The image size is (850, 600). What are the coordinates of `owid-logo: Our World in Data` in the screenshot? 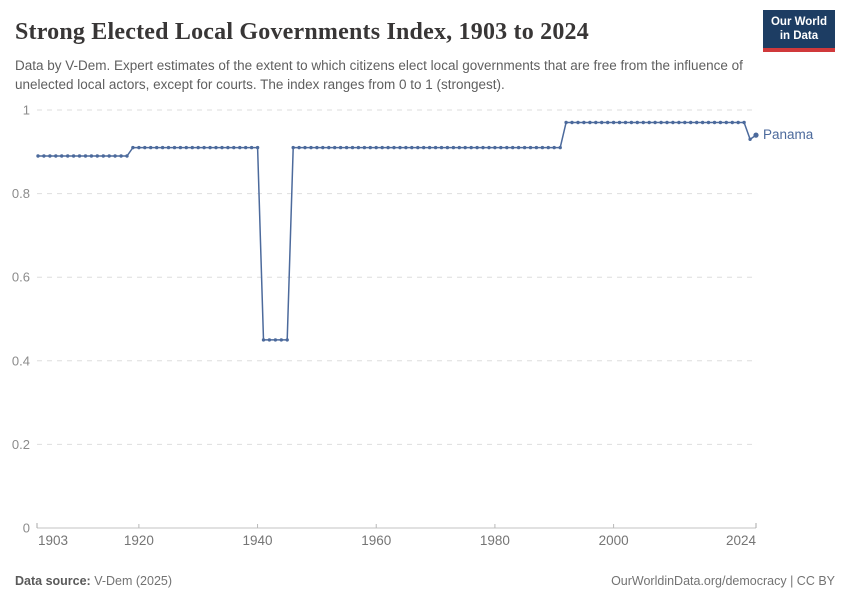 It's located at (798, 31).